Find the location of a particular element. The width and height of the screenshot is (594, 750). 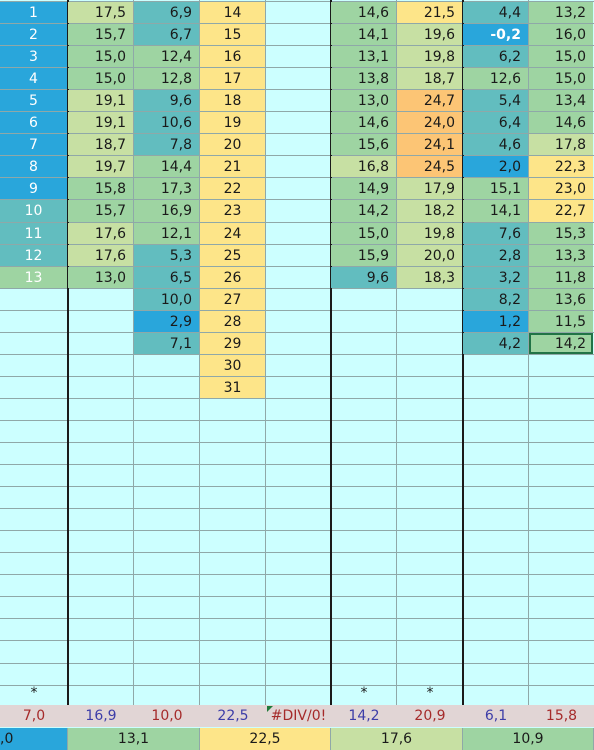

data-cell: 13 is located at coordinates (33, 277).